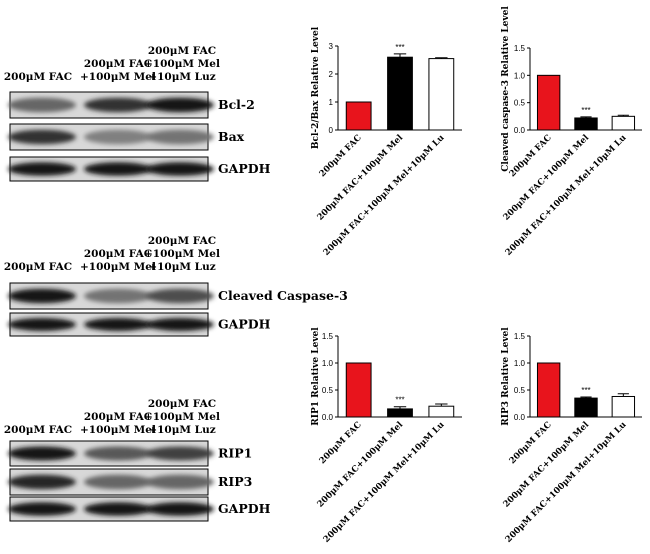 The image size is (650, 554). I want to click on y-tick-label: 0, so click(331, 130).